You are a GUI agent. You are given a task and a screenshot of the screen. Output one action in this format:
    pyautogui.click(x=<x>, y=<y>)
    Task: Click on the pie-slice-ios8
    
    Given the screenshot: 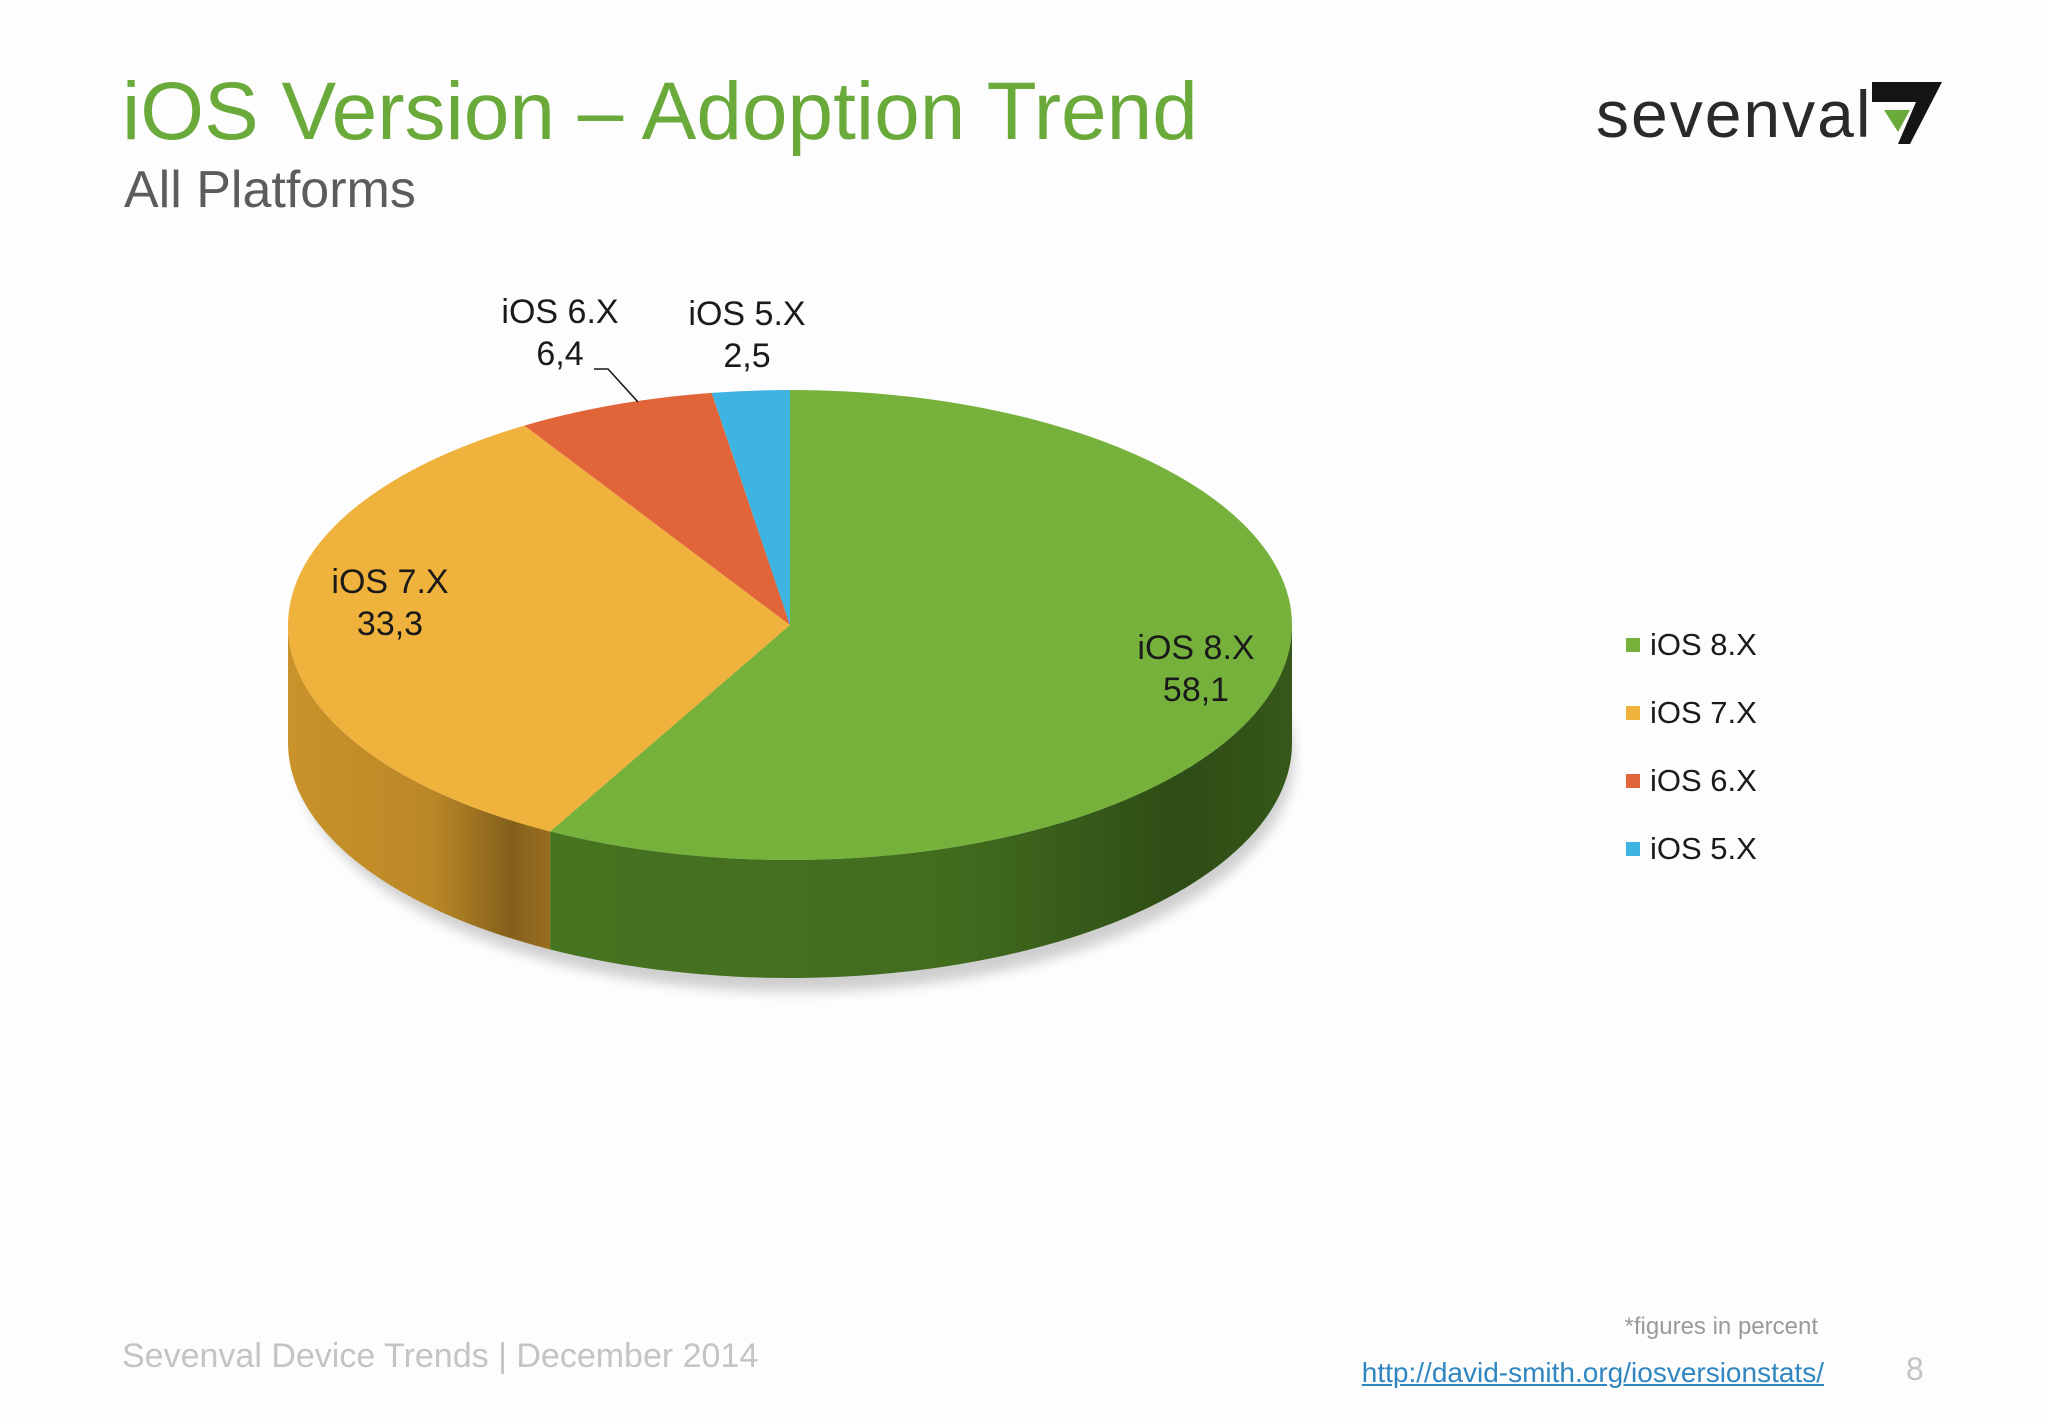 What is the action you would take?
    pyautogui.click(x=921, y=625)
    